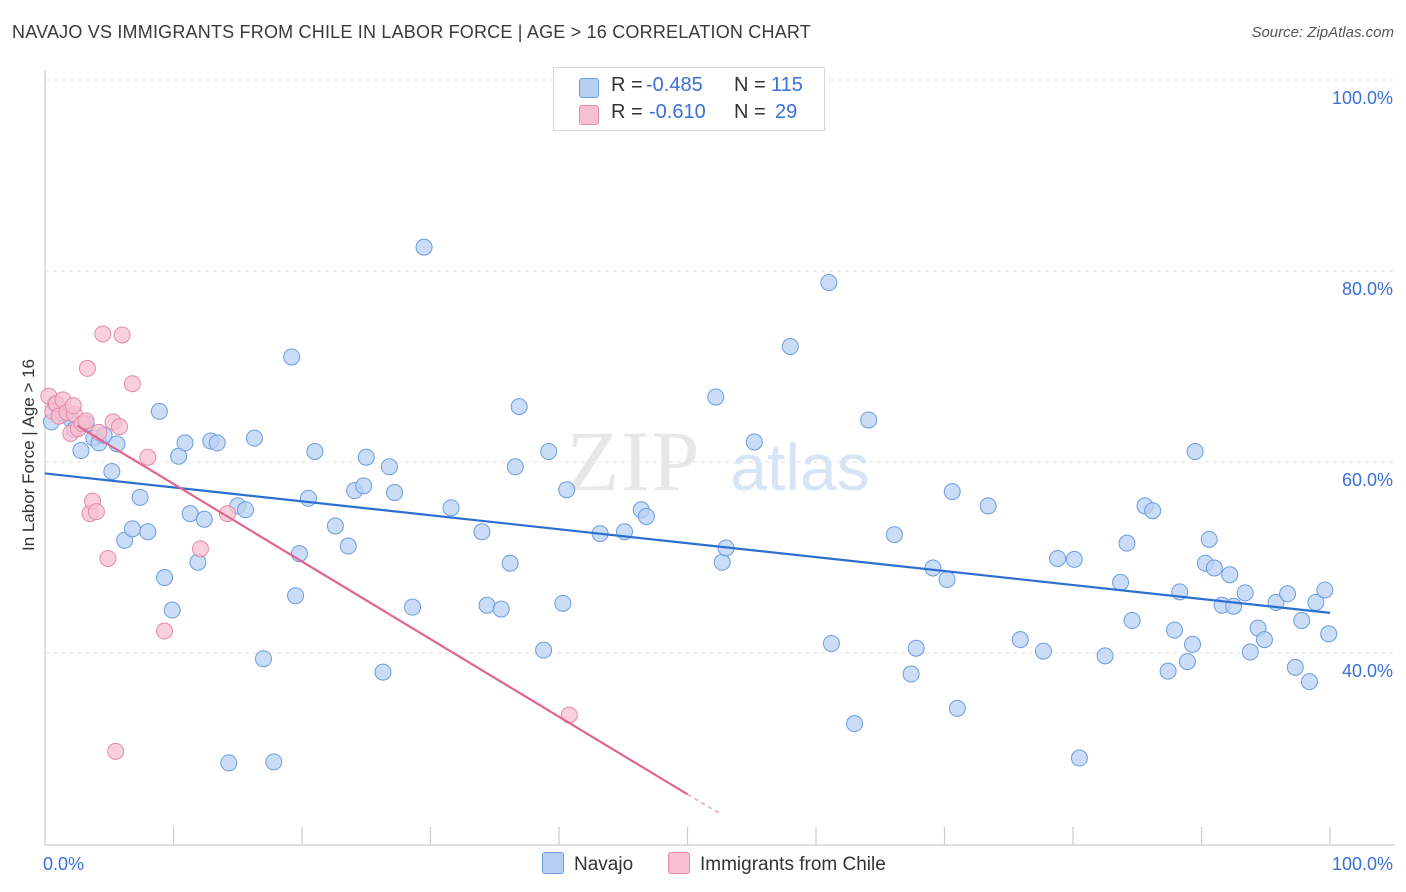 The image size is (1406, 892). Describe the element at coordinates (1362, 864) in the screenshot. I see `x-tick-label-max: 100.0%` at that location.